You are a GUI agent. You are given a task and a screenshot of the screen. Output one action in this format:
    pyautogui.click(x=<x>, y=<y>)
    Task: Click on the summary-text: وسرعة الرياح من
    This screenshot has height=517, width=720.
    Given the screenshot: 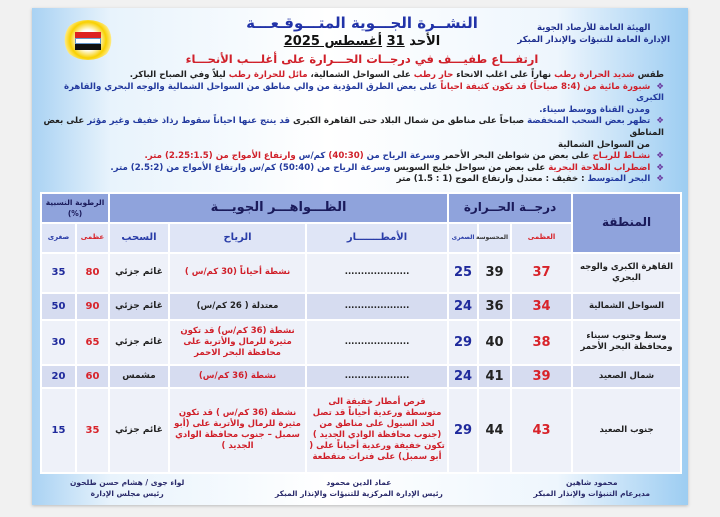 What is the action you would take?
    pyautogui.click(x=402, y=156)
    